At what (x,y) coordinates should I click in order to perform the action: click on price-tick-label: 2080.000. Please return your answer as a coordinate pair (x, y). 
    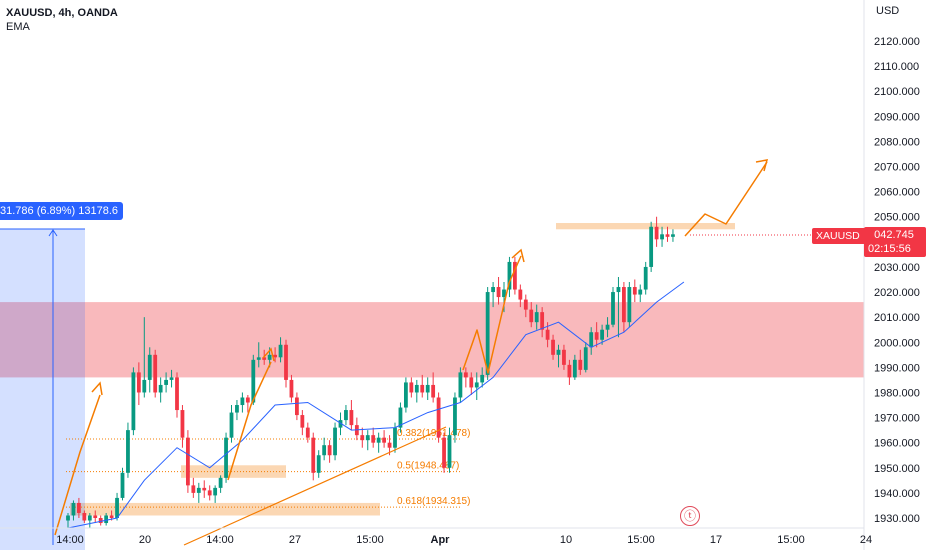
    Looking at the image, I should click on (897, 142).